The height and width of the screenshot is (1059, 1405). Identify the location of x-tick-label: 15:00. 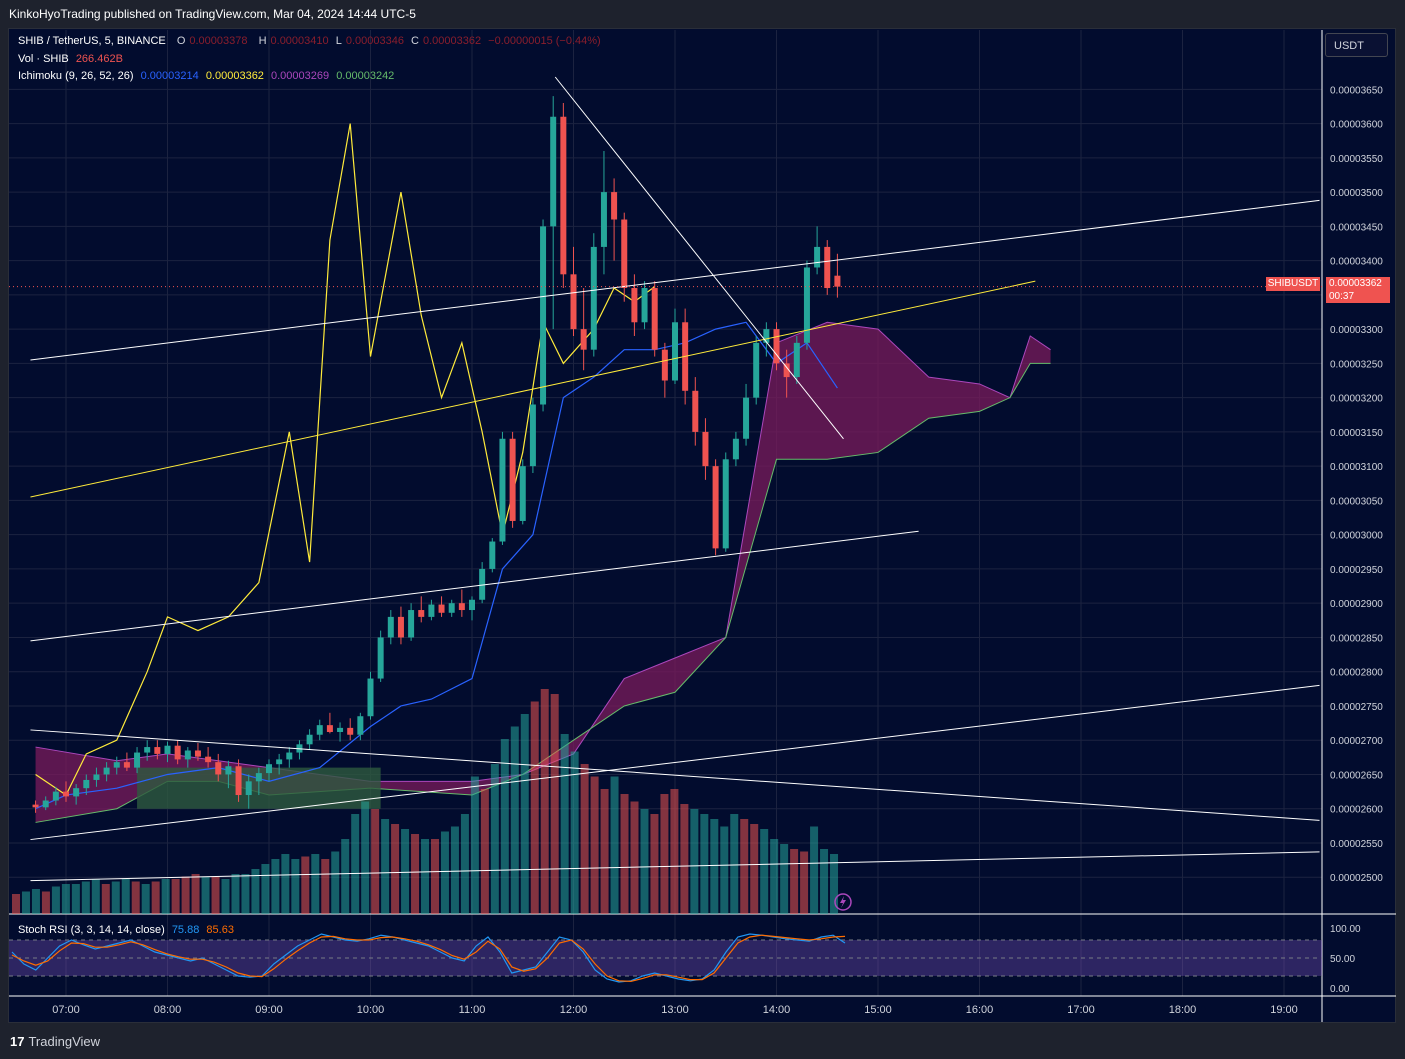
(878, 1010).